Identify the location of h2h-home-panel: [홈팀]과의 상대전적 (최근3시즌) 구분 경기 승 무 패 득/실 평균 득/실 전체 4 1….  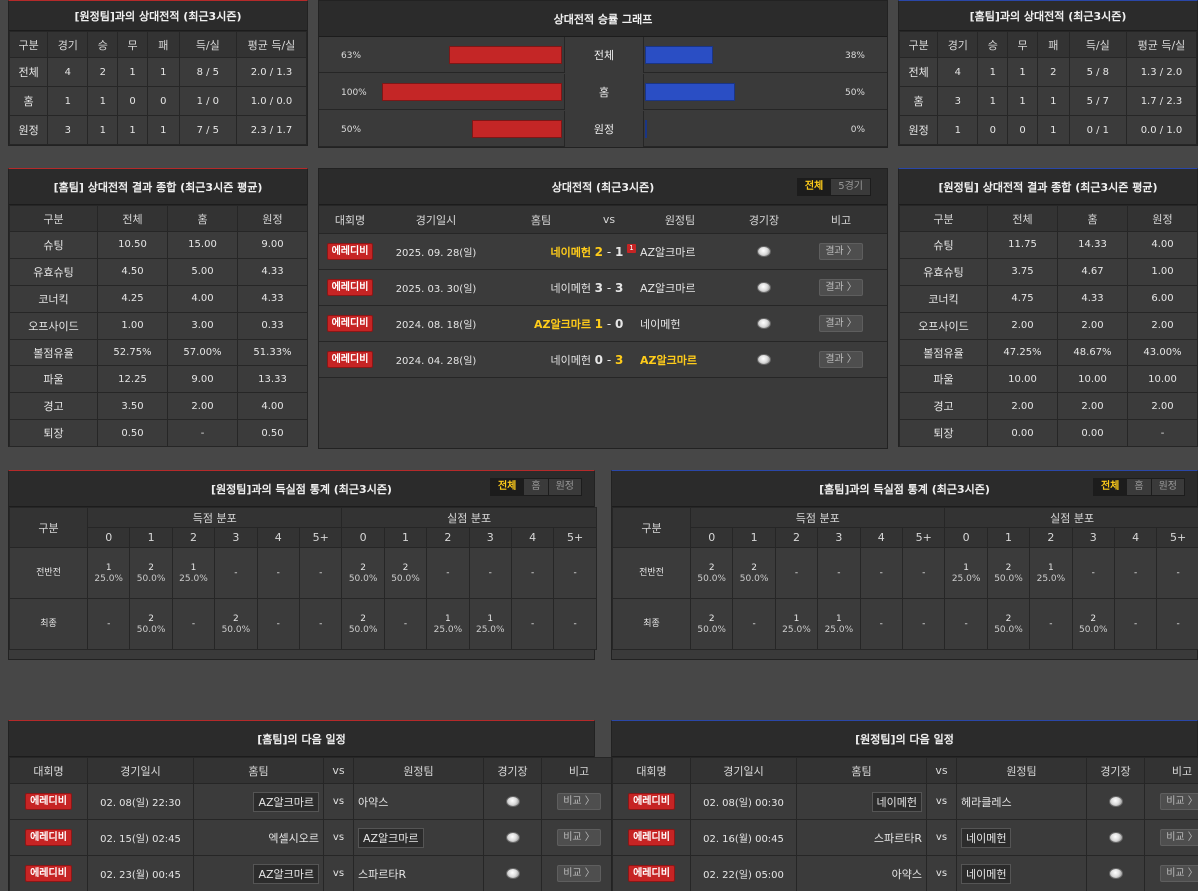
(1048, 73).